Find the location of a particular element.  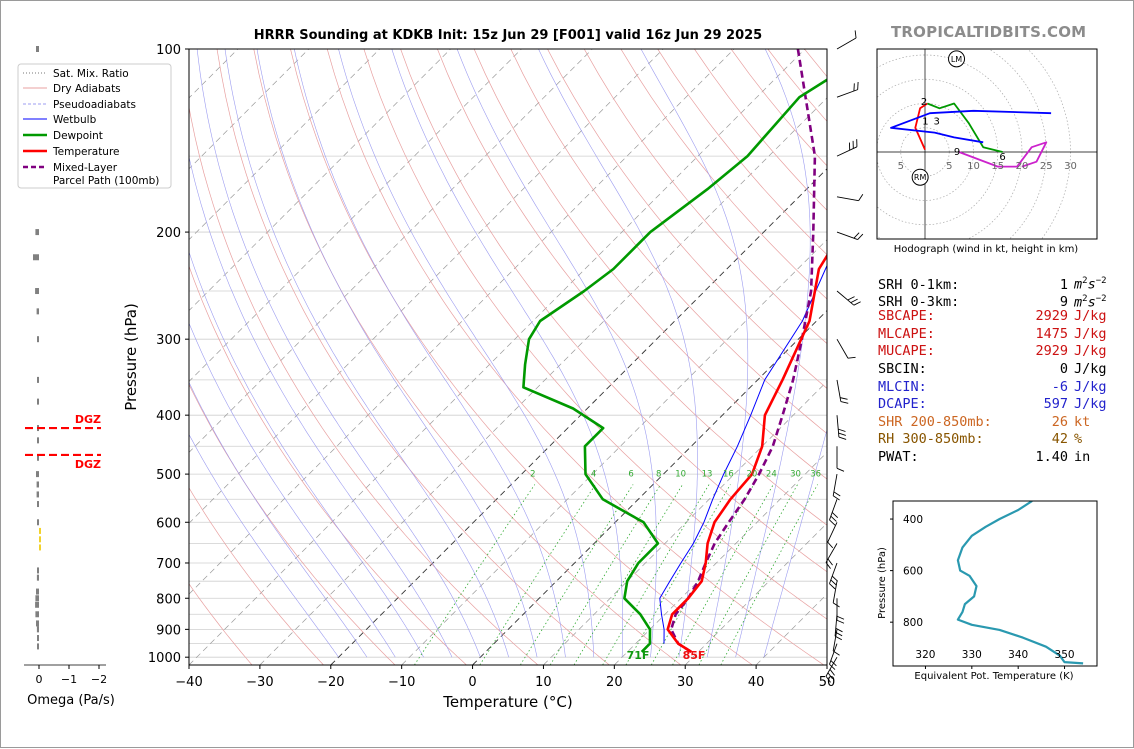

param-label: SHR 200-850mb: is located at coordinates (937, 423).